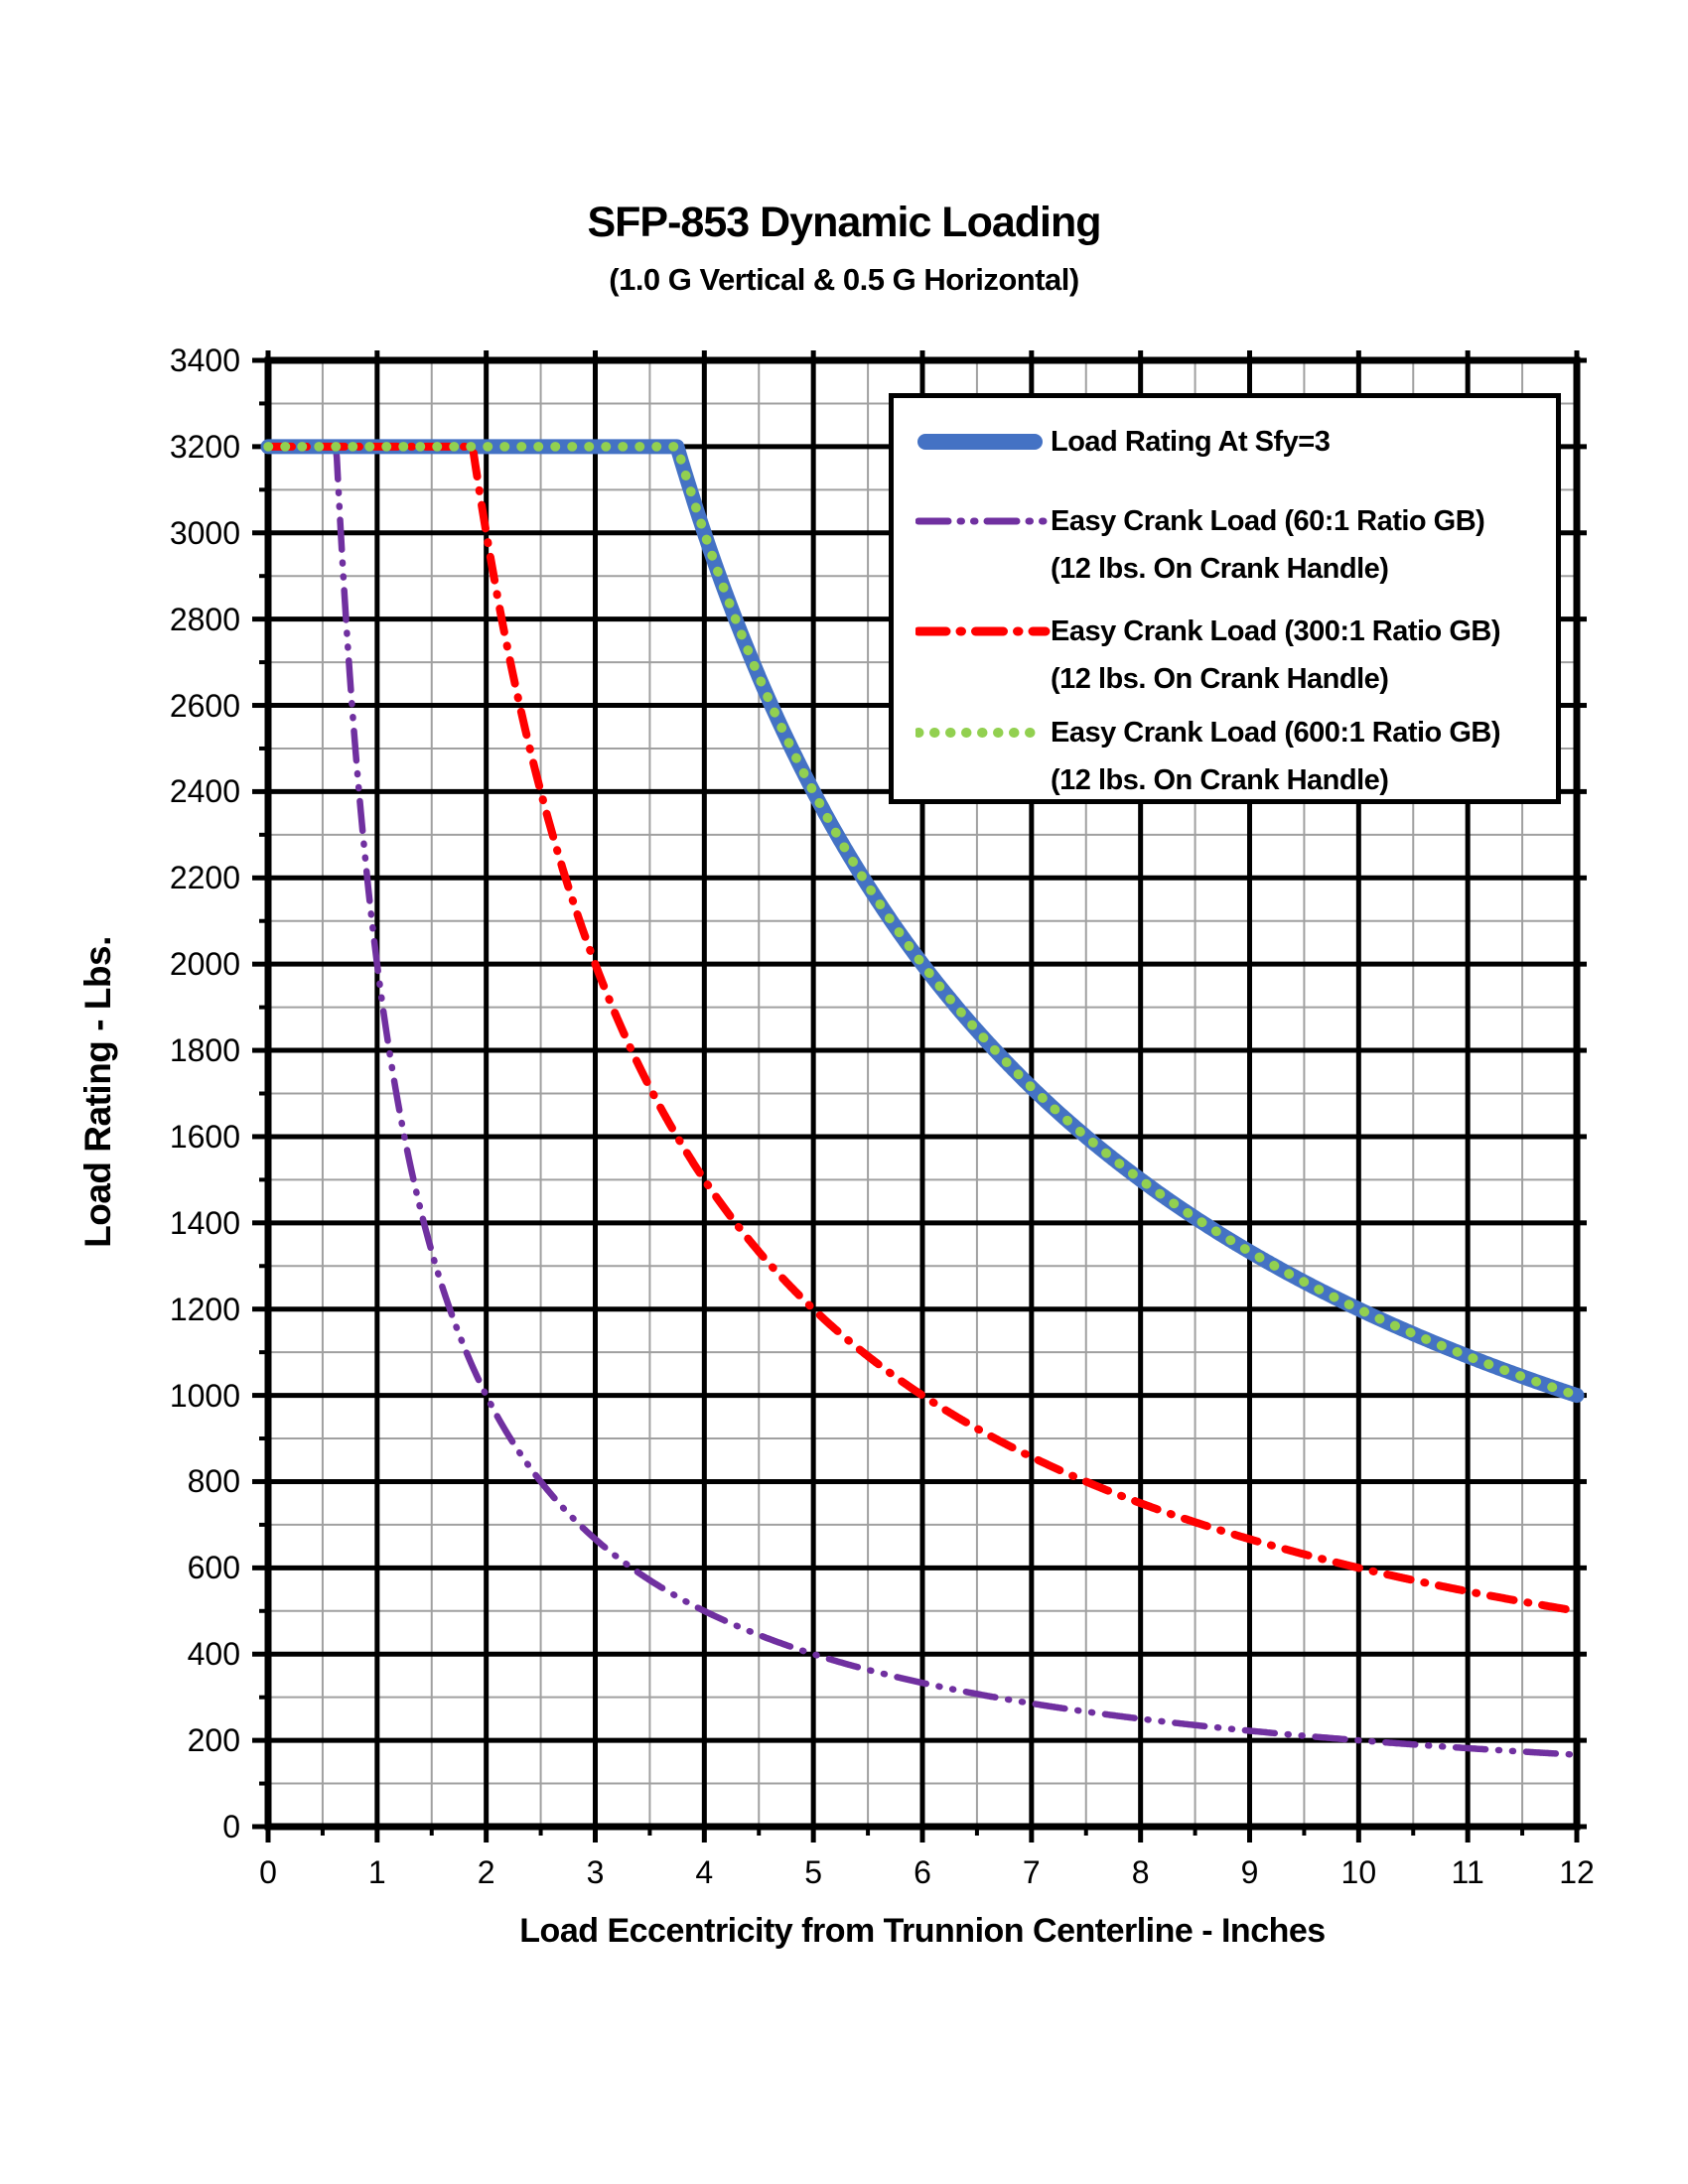  What do you see at coordinates (204, 1309) in the screenshot?
I see `y-tick-label: 1200` at bounding box center [204, 1309].